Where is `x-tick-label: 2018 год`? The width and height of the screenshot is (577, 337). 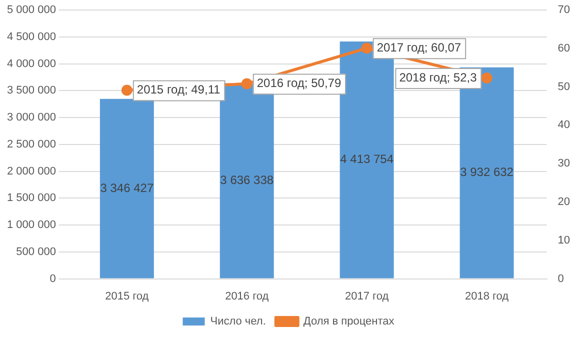
x-tick-label: 2018 год is located at coordinates (487, 296).